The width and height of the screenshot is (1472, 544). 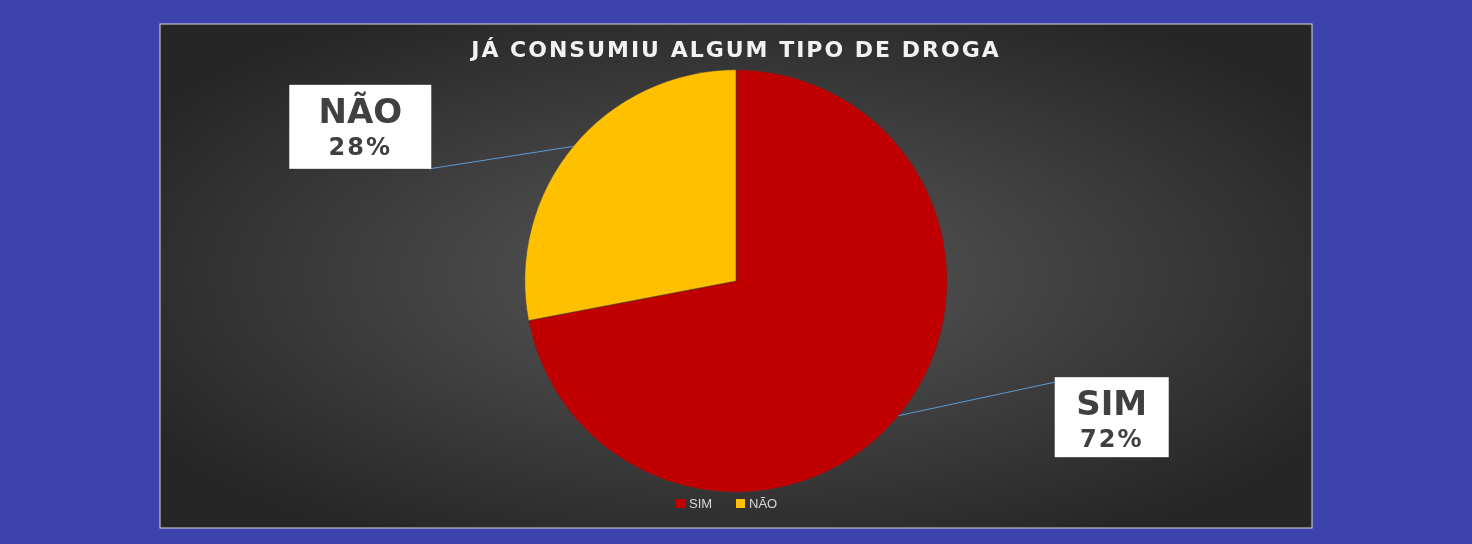 I want to click on chart-title: JÁ CONSUMIU ALGUM TIPO DE DROGA, so click(x=735, y=49).